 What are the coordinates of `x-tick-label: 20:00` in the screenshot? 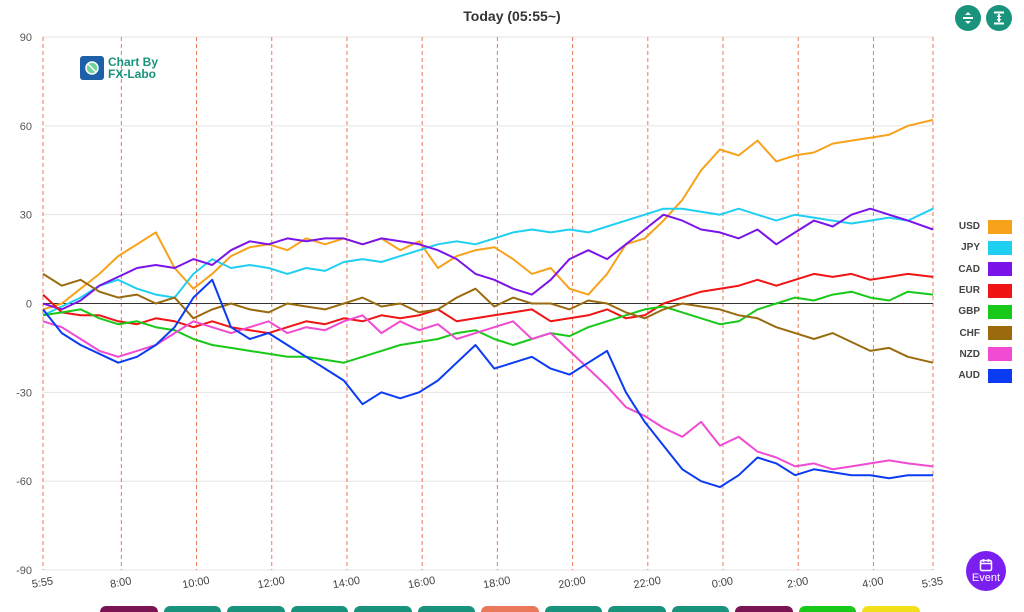 It's located at (571, 583).